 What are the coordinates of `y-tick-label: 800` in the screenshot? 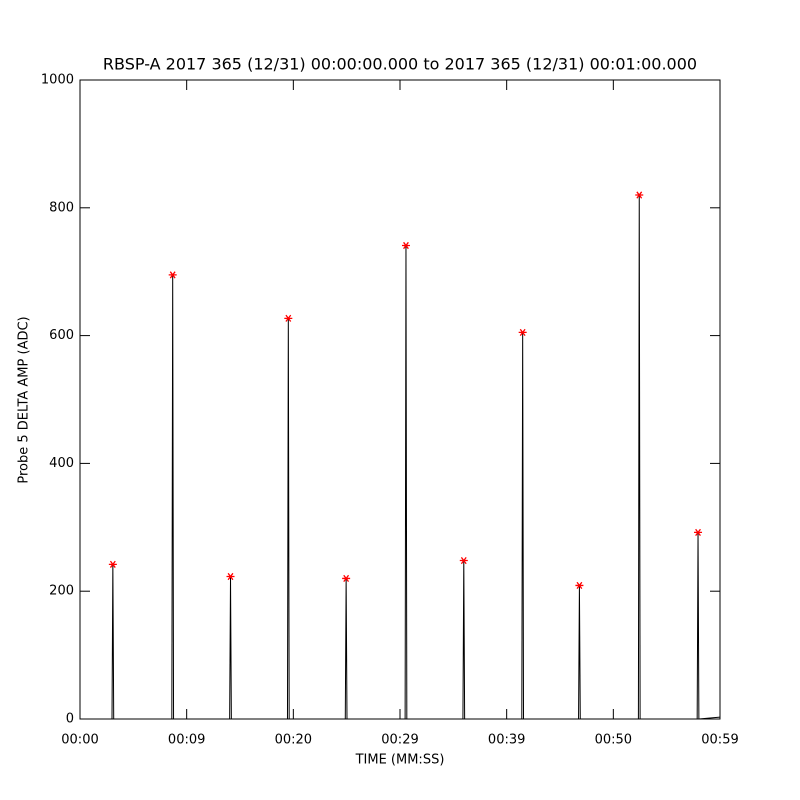 It's located at (61, 207).